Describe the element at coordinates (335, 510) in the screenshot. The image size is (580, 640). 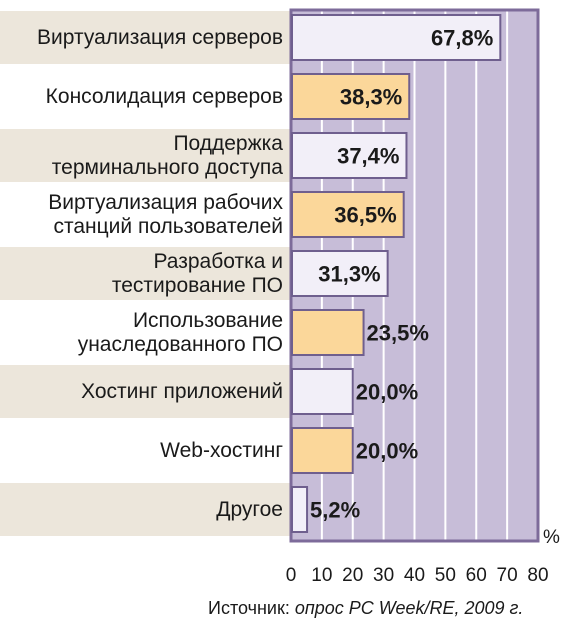
I see `data-label: 5,2%` at that location.